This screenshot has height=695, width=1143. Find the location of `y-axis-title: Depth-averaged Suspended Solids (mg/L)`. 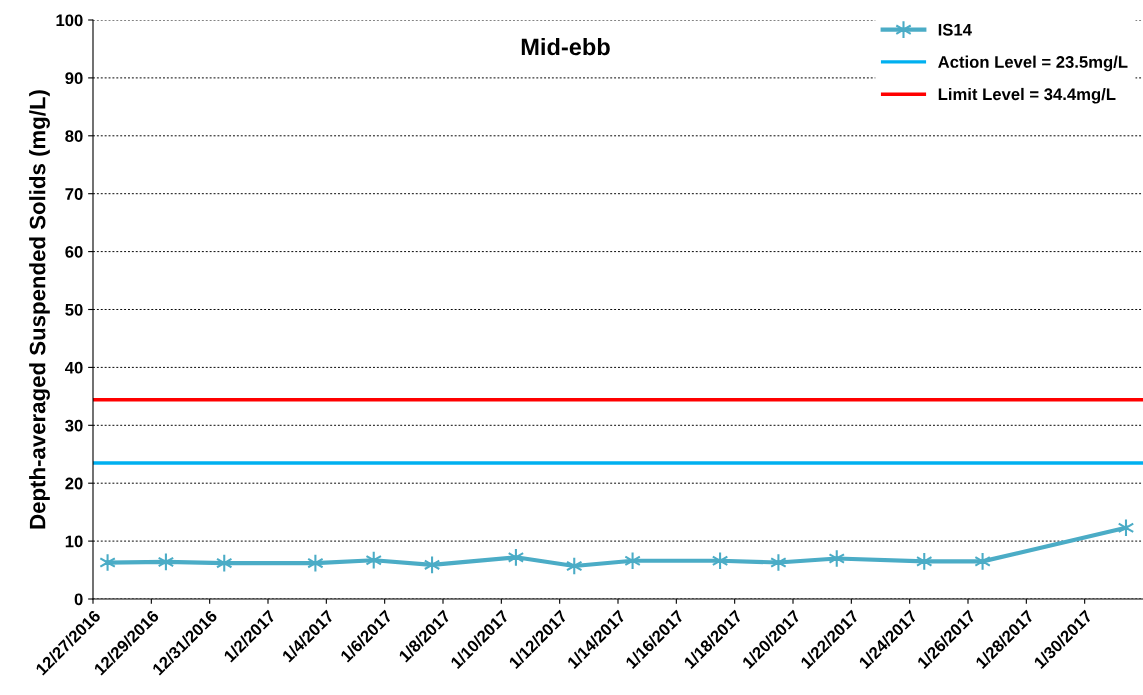

y-axis-title: Depth-averaged Suspended Solids (mg/L) is located at coordinates (39, 309).